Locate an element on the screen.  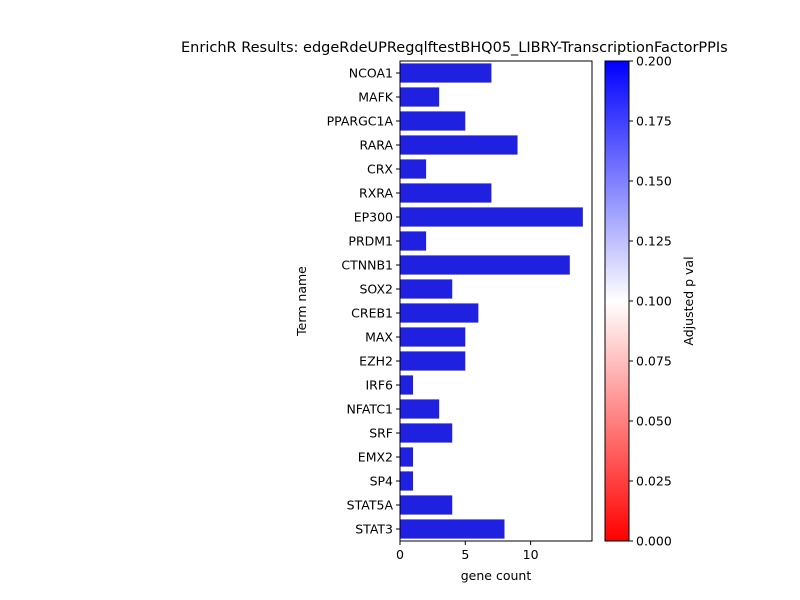
bar-stat3 is located at coordinates (452, 529).